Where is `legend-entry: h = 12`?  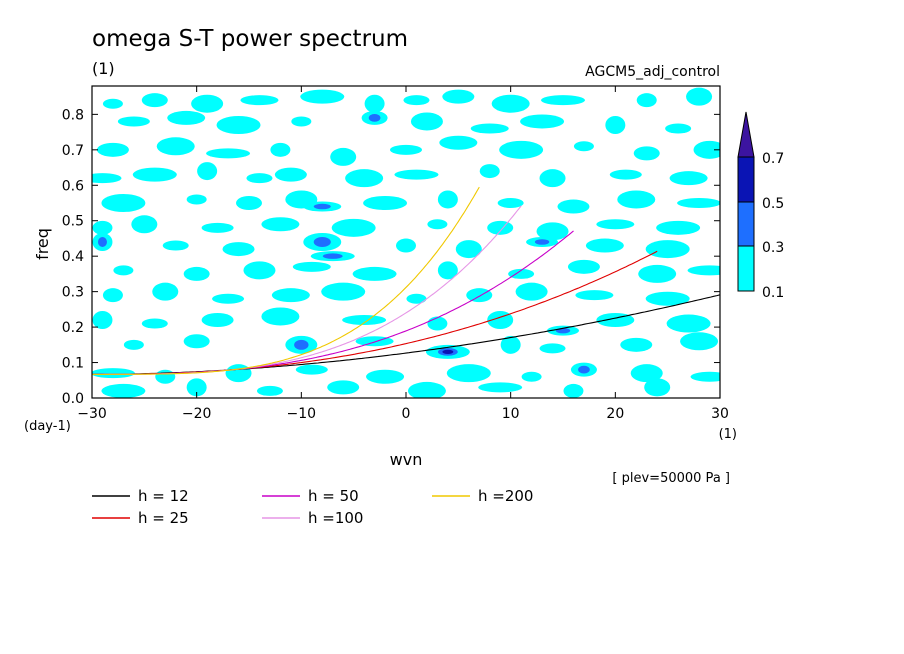
legend-entry: h = 12 is located at coordinates (163, 496).